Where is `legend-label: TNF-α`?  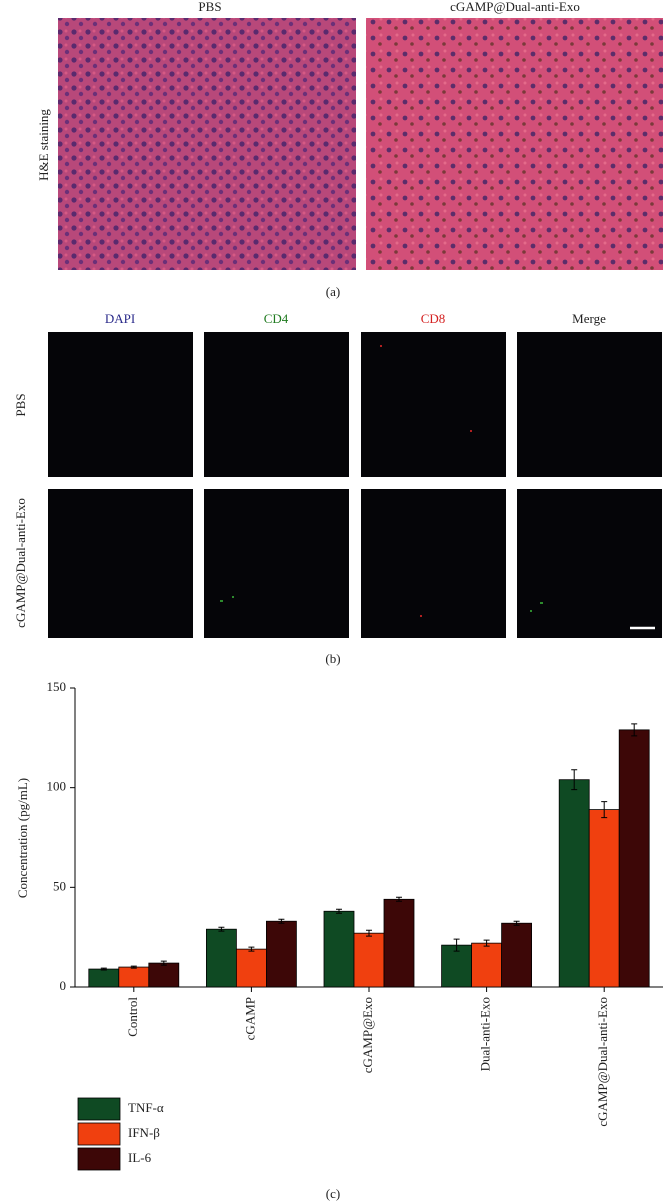
legend-label: TNF-α is located at coordinates (146, 1107).